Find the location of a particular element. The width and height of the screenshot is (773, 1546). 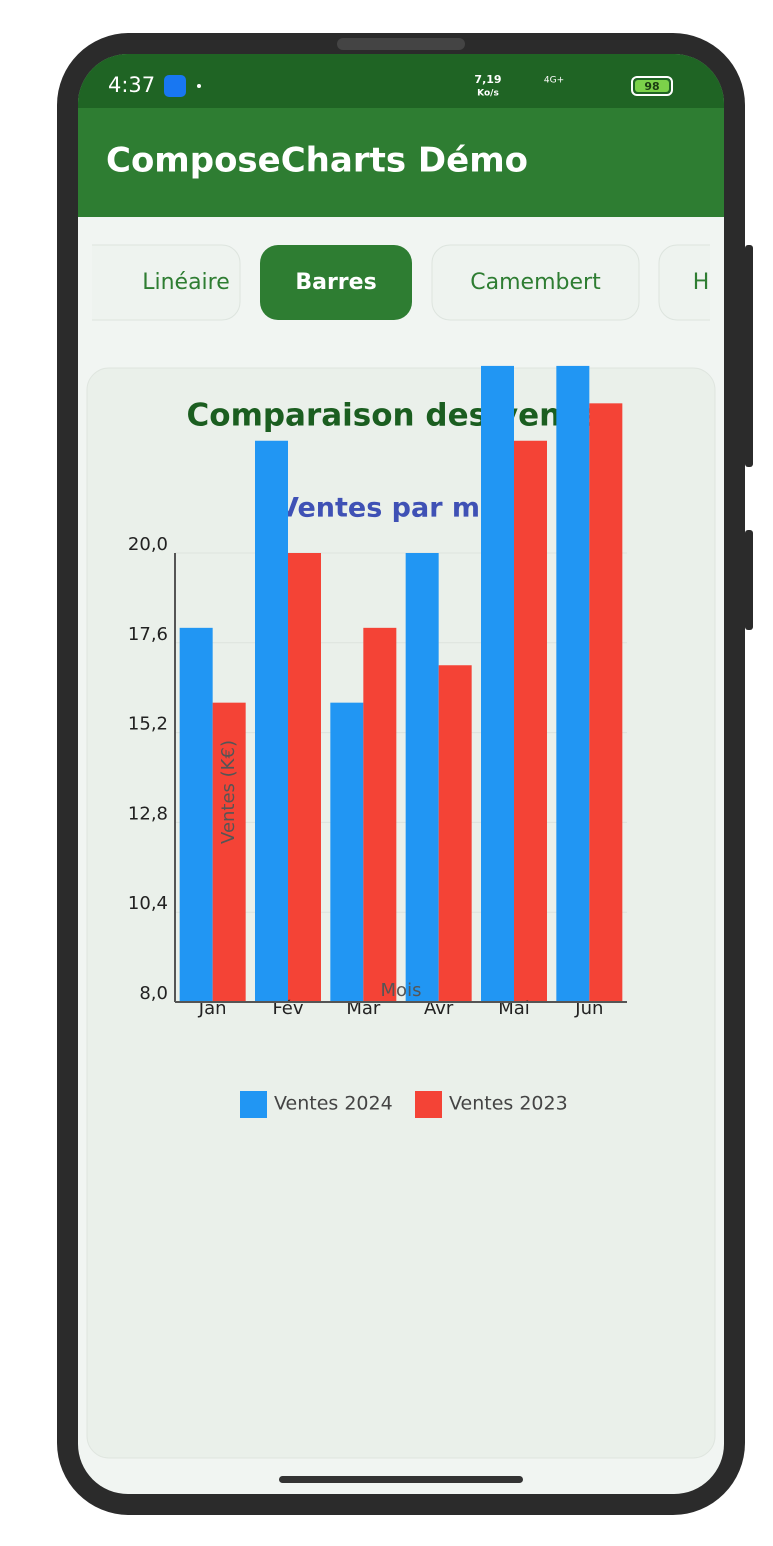

y-tick-label: 12,8 is located at coordinates (148, 813).